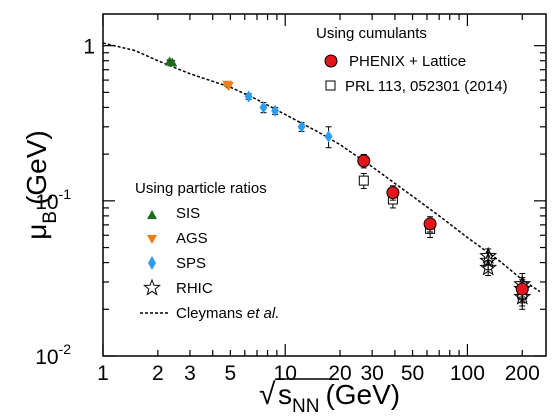  Describe the element at coordinates (407, 61) in the screenshot. I see `legend-phenix-label: PHENIX + Lattice` at that location.